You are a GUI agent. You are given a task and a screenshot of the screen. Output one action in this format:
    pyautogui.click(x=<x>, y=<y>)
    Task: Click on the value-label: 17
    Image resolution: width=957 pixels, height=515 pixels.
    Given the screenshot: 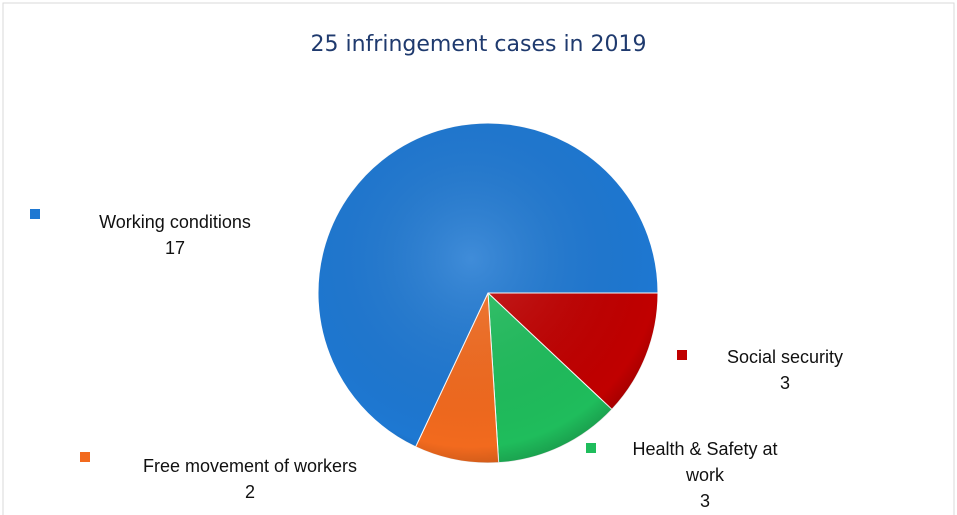 What is the action you would take?
    pyautogui.click(x=175, y=248)
    